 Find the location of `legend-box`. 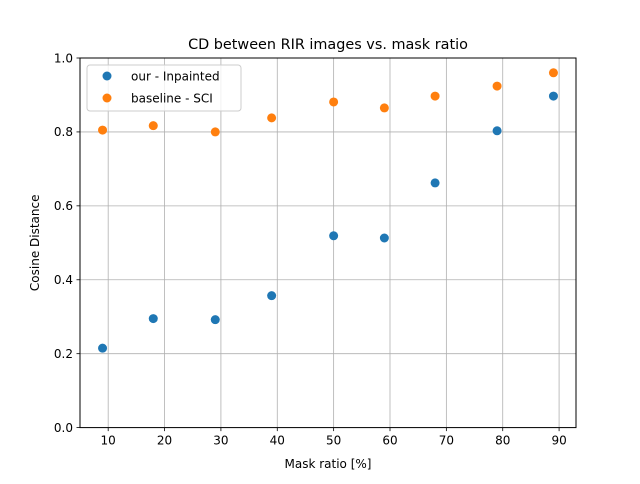

legend-box is located at coordinates (164, 88).